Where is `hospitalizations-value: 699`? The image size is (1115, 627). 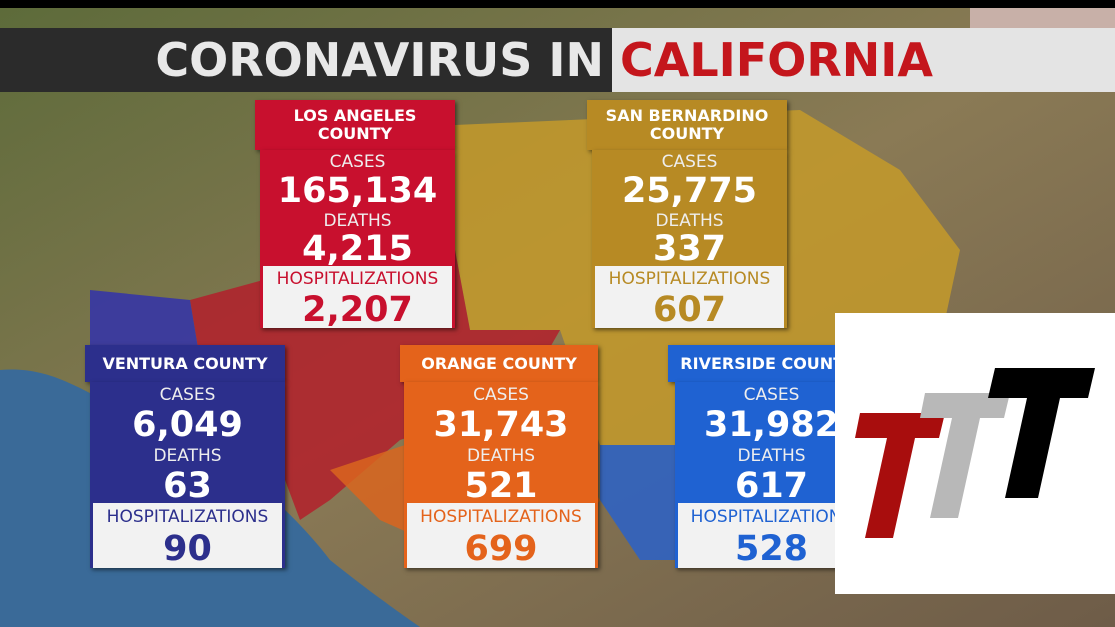
hospitalizations-value: 699 is located at coordinates (501, 549).